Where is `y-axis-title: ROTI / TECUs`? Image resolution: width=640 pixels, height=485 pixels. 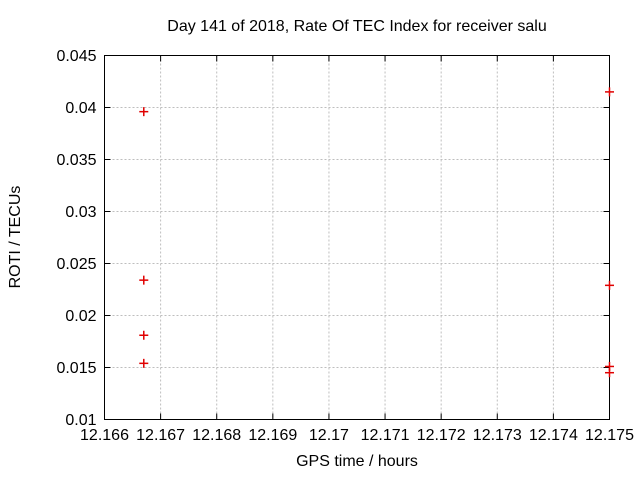
y-axis-title: ROTI / TECUs is located at coordinates (15, 237).